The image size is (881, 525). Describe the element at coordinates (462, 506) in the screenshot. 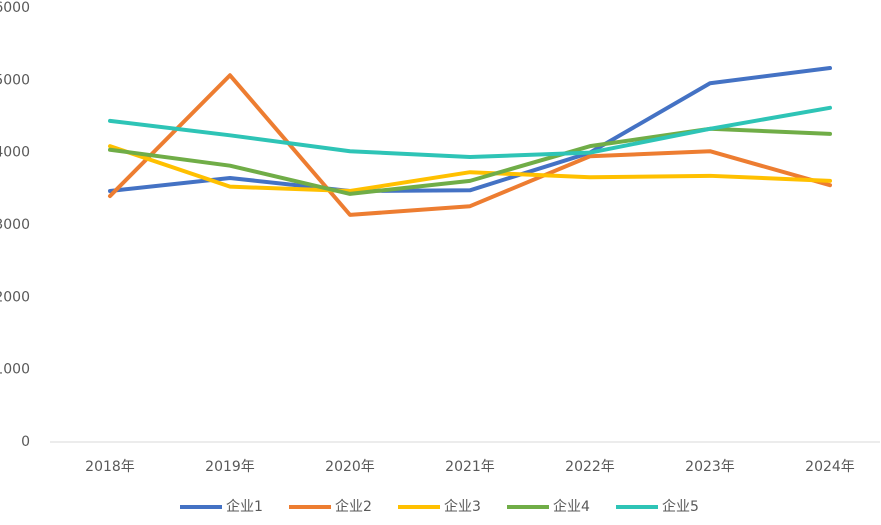

I see `legend-label: 企业3` at that location.